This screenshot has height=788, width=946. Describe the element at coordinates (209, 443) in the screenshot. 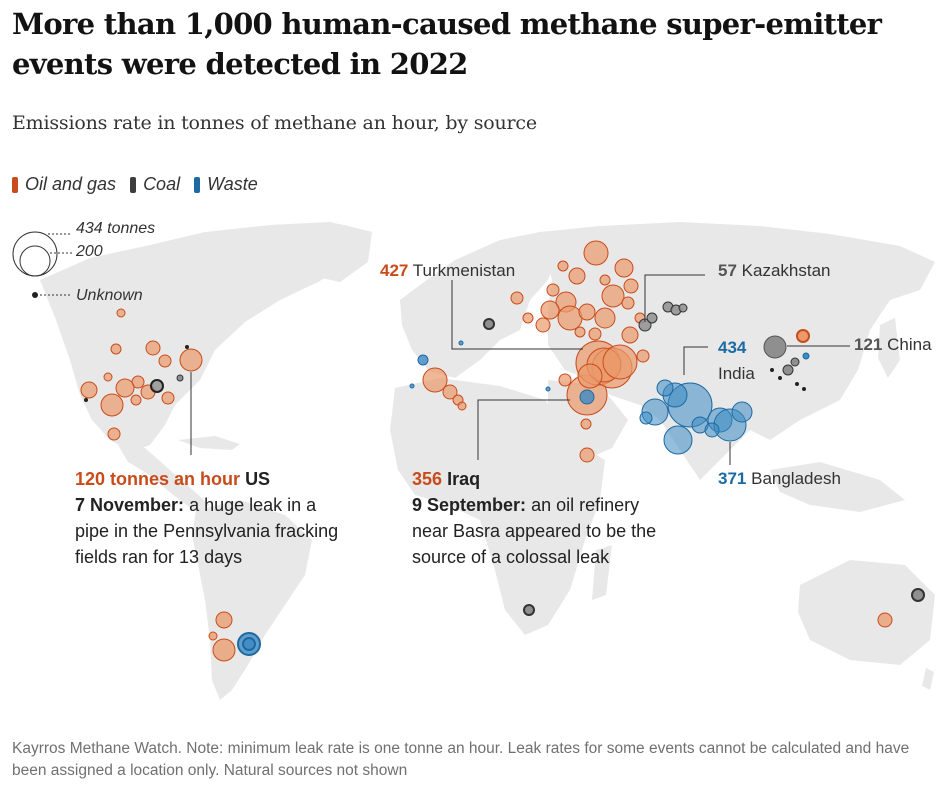

I see `land-caribbean` at that location.